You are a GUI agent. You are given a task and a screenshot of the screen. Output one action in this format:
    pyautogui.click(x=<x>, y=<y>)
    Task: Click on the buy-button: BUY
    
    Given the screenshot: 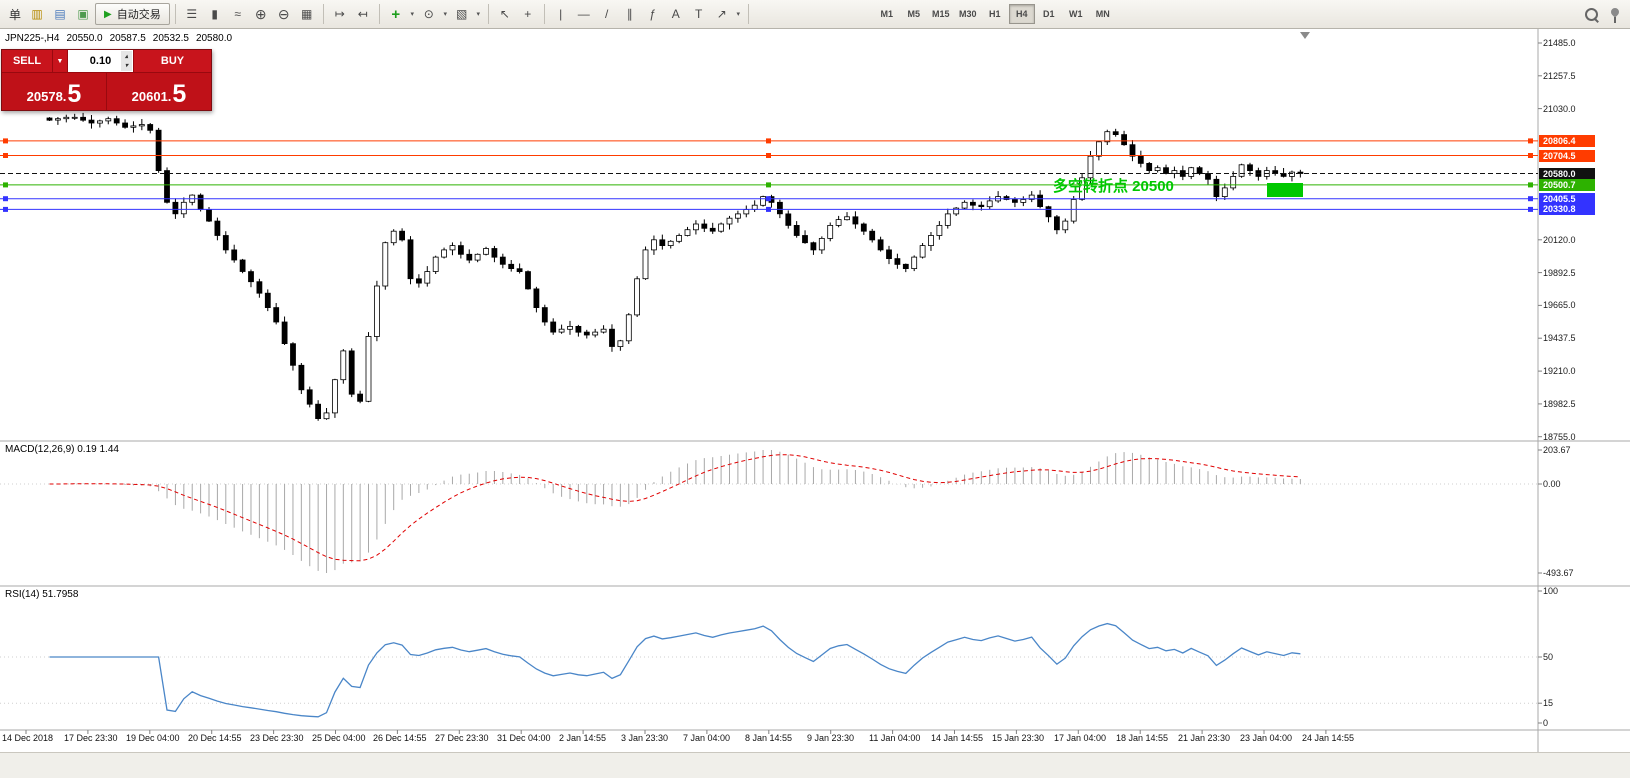 What is the action you would take?
    pyautogui.click(x=172, y=61)
    